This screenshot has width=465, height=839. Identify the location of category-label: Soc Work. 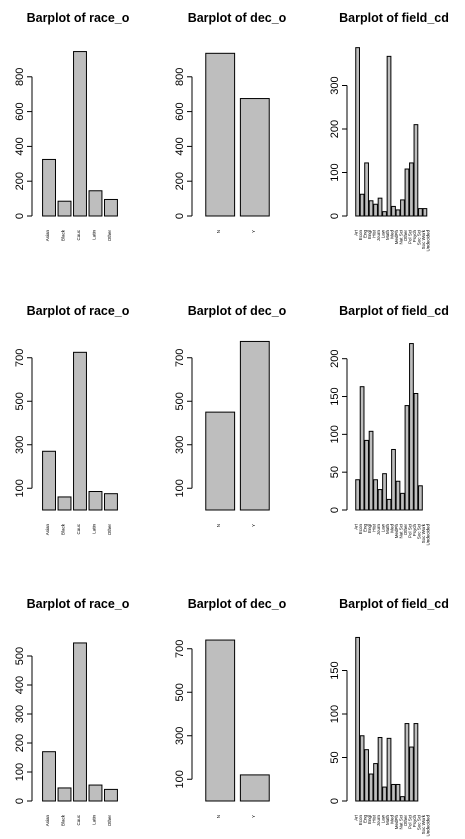
(423, 533).